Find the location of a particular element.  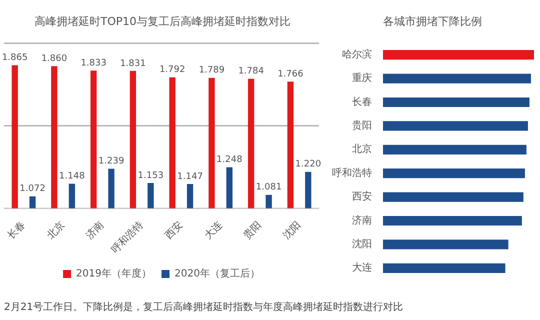

y-tick-label: 北京 is located at coordinates (362, 149).